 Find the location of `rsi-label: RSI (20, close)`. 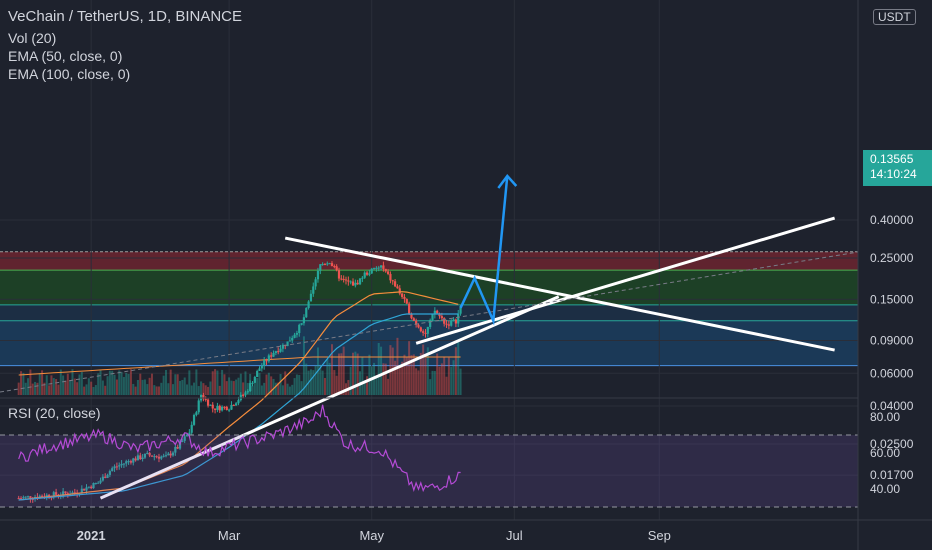

rsi-label: RSI (20, close) is located at coordinates (54, 413).